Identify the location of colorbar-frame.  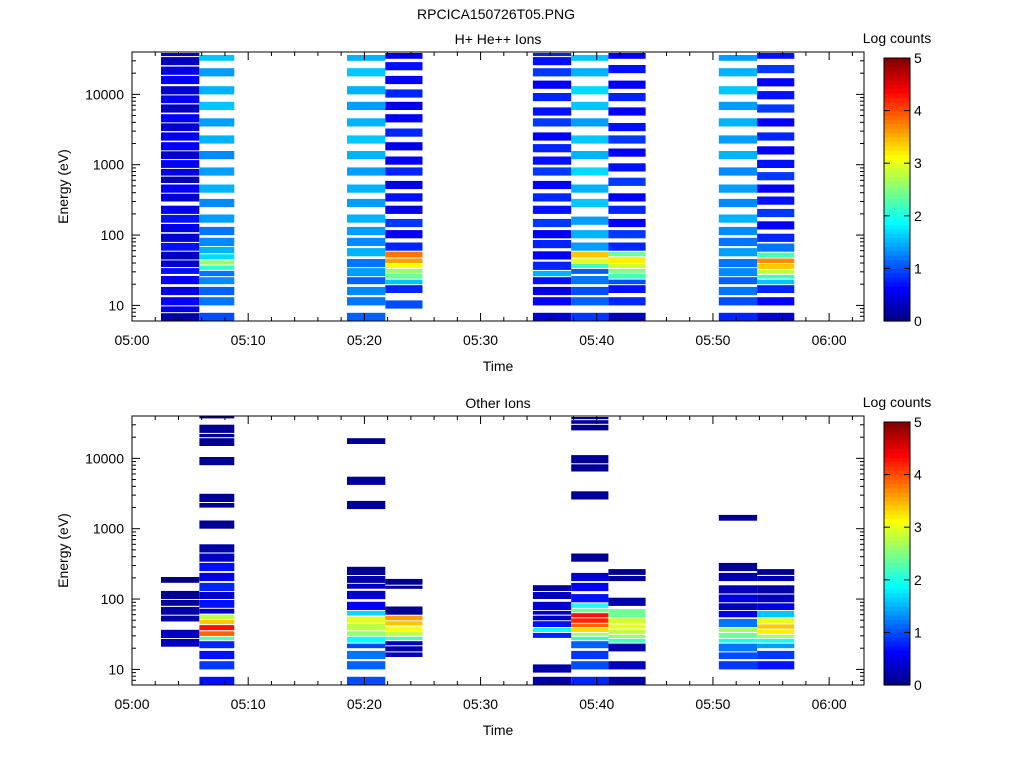
(897, 553).